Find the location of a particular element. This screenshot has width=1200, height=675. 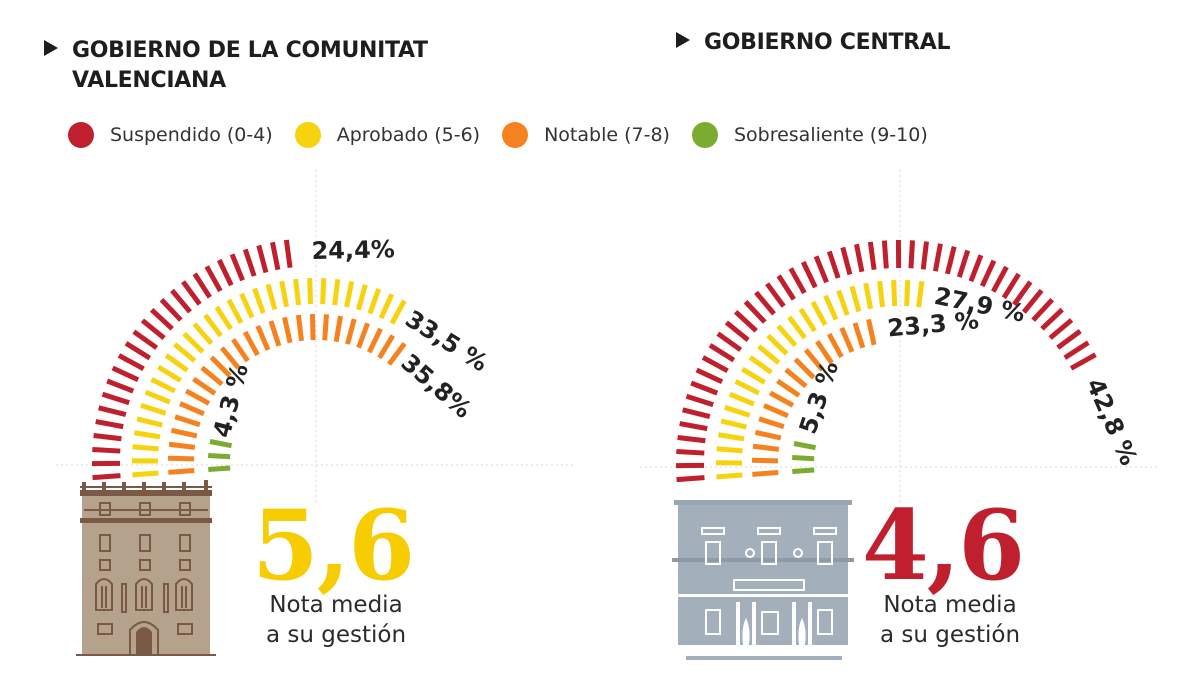

average-score-comunitat: 5,6 is located at coordinates (333, 546).